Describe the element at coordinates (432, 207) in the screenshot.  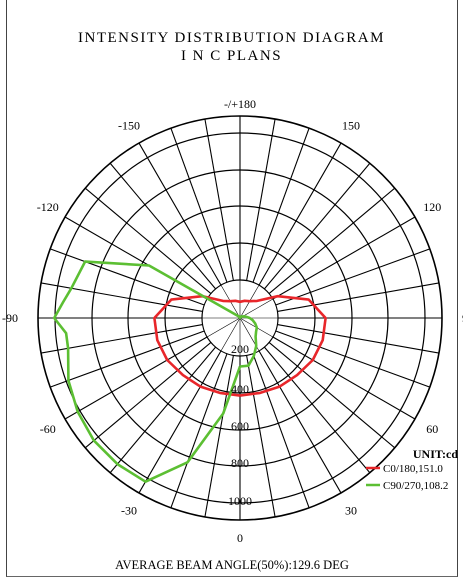
I see `angle-label: 120` at that location.